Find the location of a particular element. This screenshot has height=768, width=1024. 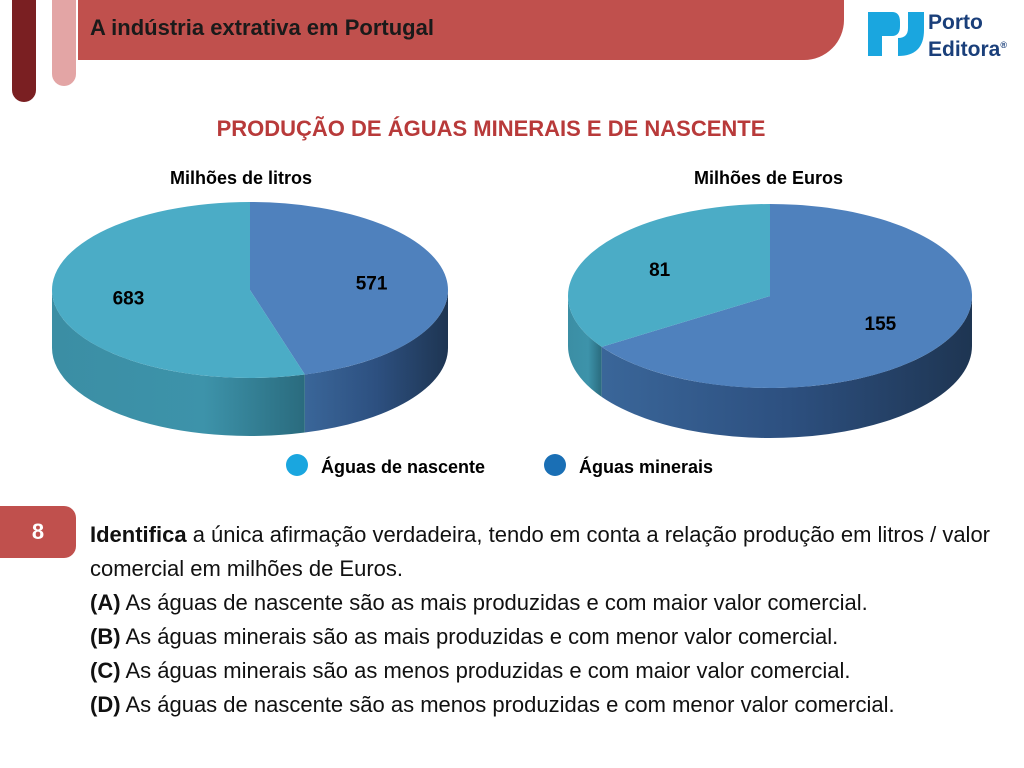

page-title: A indústria extrativa em Portugal is located at coordinates (262, 27).